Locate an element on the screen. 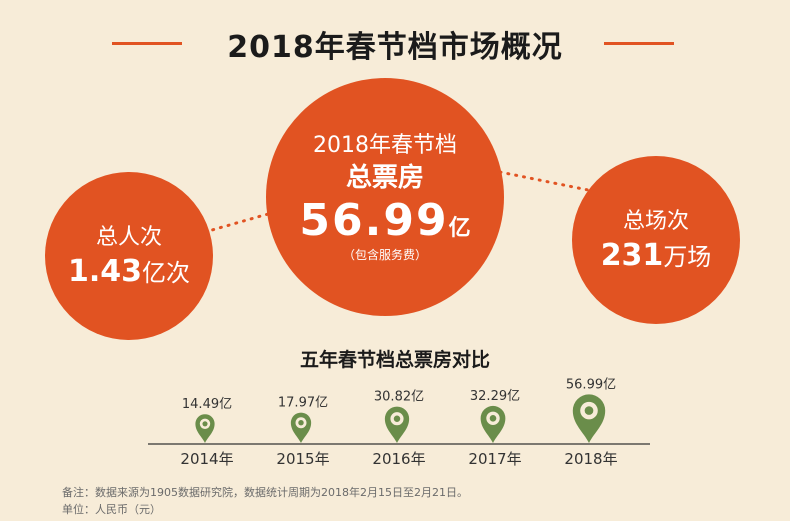  title-decor-line-left is located at coordinates (147, 43).